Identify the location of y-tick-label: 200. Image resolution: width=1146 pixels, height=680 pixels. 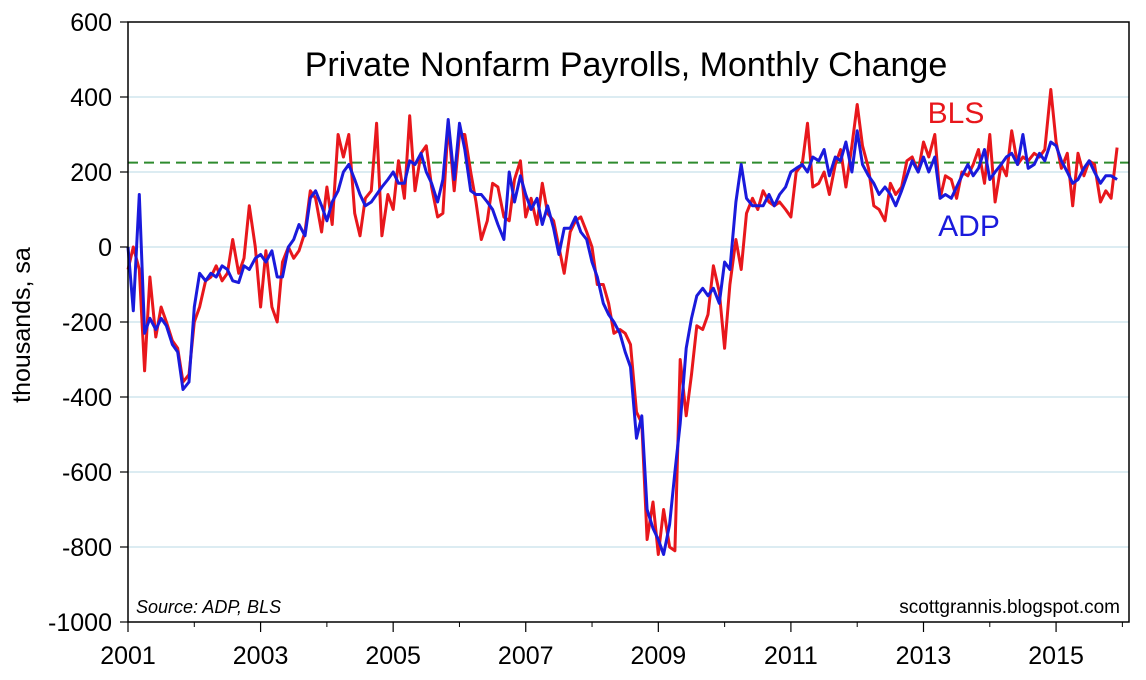
(91, 173).